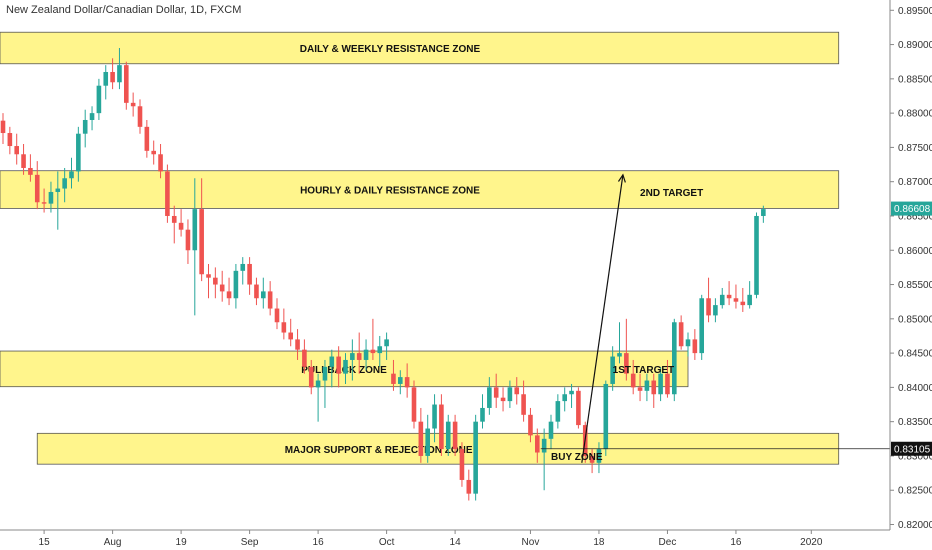 The height and width of the screenshot is (550, 932). I want to click on y-tick-label: 0.83500, so click(915, 422).